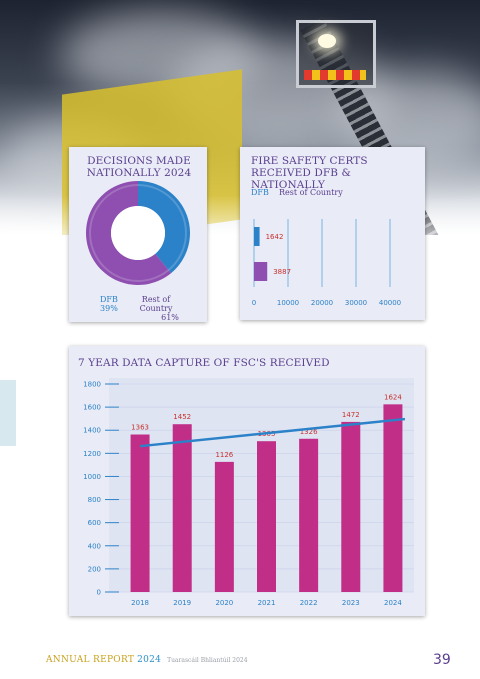 This screenshot has height=679, width=480. Describe the element at coordinates (94, 546) in the screenshot. I see `ytick-label: 400` at that location.